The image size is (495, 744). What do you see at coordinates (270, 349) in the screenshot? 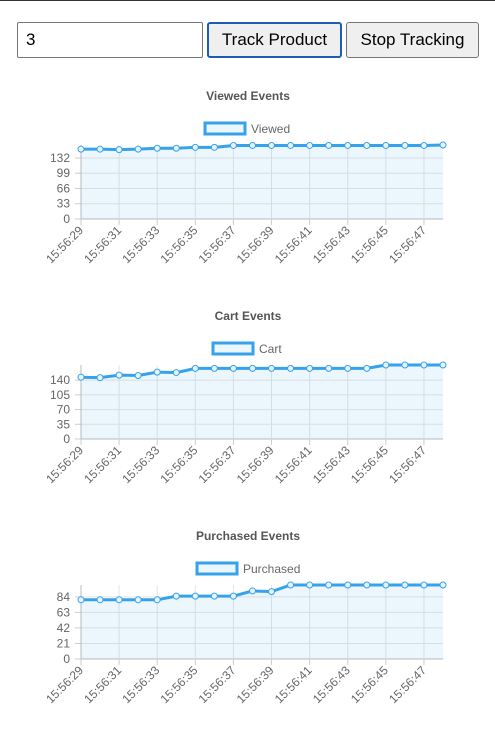
I see `legend-label: Cart` at bounding box center [270, 349].